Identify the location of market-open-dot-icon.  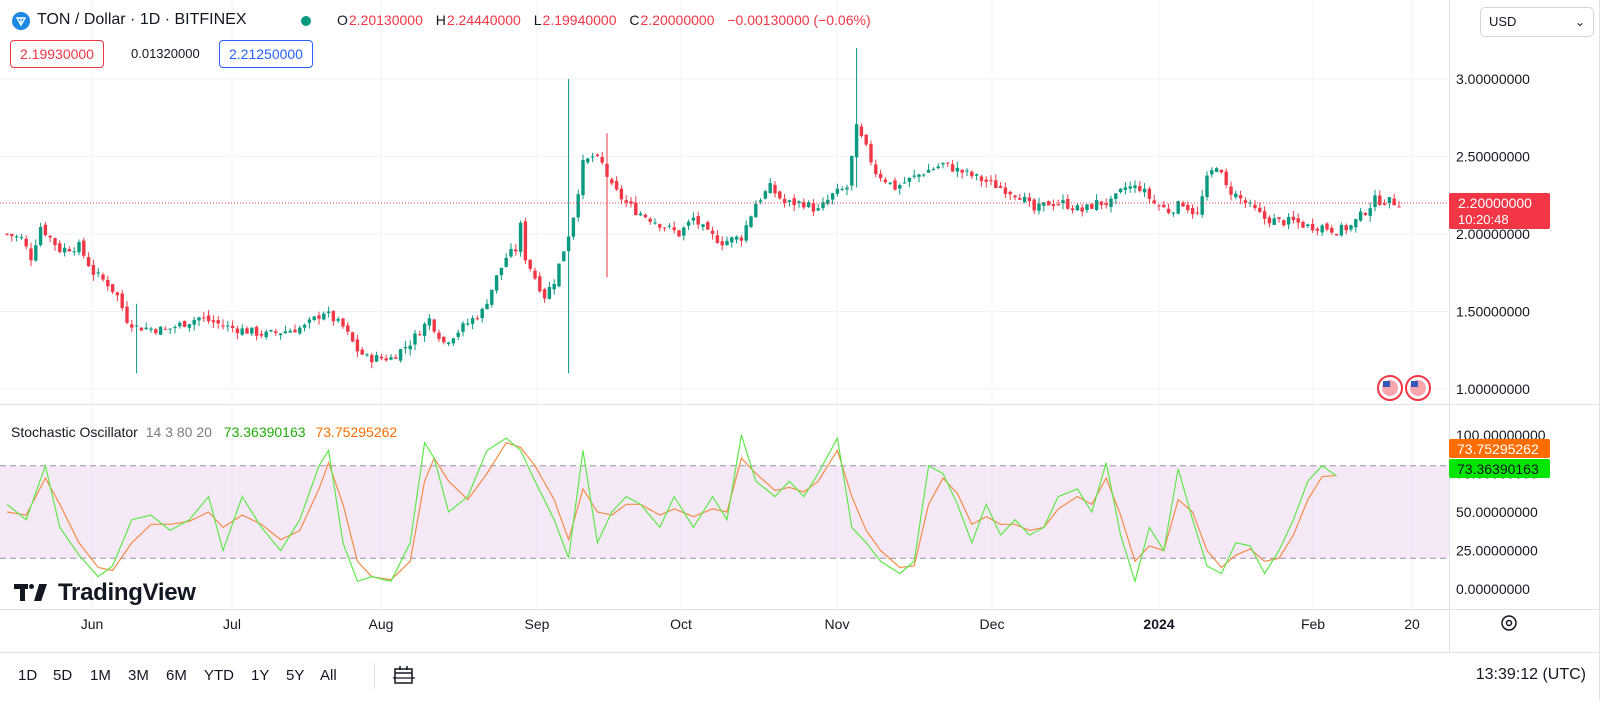
(306, 21).